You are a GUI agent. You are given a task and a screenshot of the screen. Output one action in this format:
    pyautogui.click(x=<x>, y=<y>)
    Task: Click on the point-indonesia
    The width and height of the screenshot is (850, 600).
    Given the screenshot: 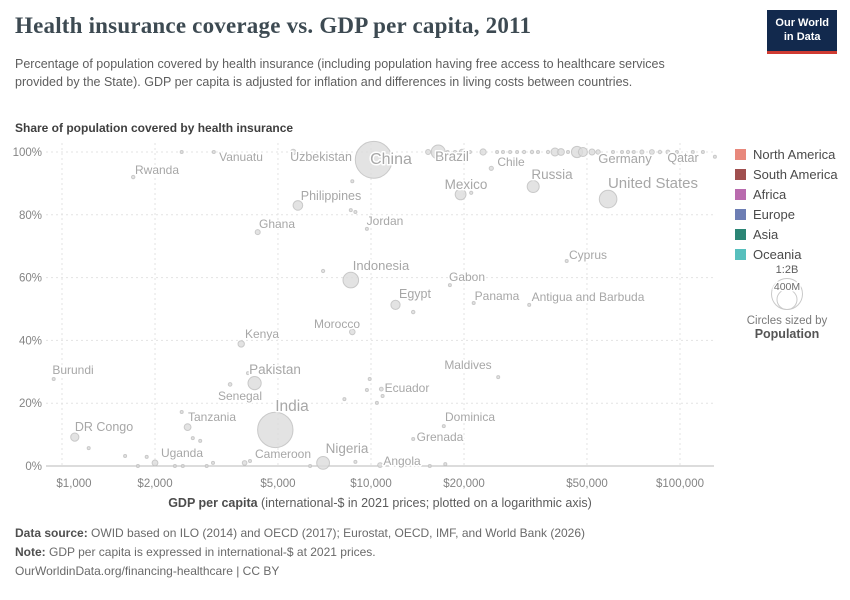 What is the action you would take?
    pyautogui.click(x=351, y=280)
    